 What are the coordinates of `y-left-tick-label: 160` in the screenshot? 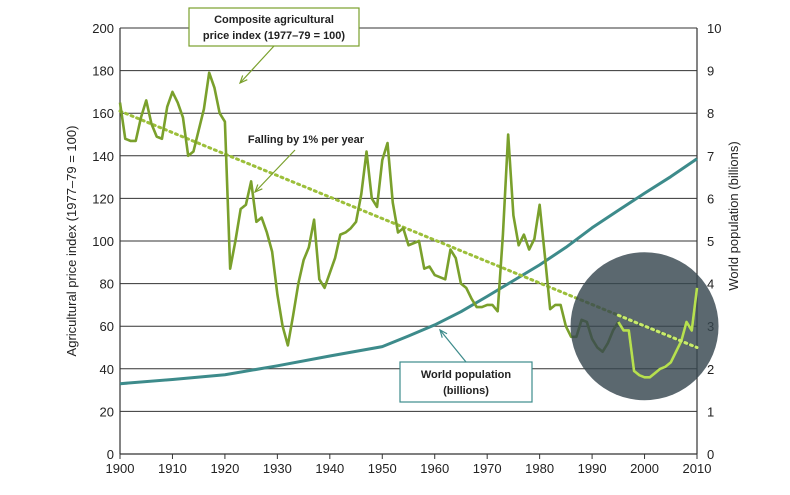 It's located at (103, 113).